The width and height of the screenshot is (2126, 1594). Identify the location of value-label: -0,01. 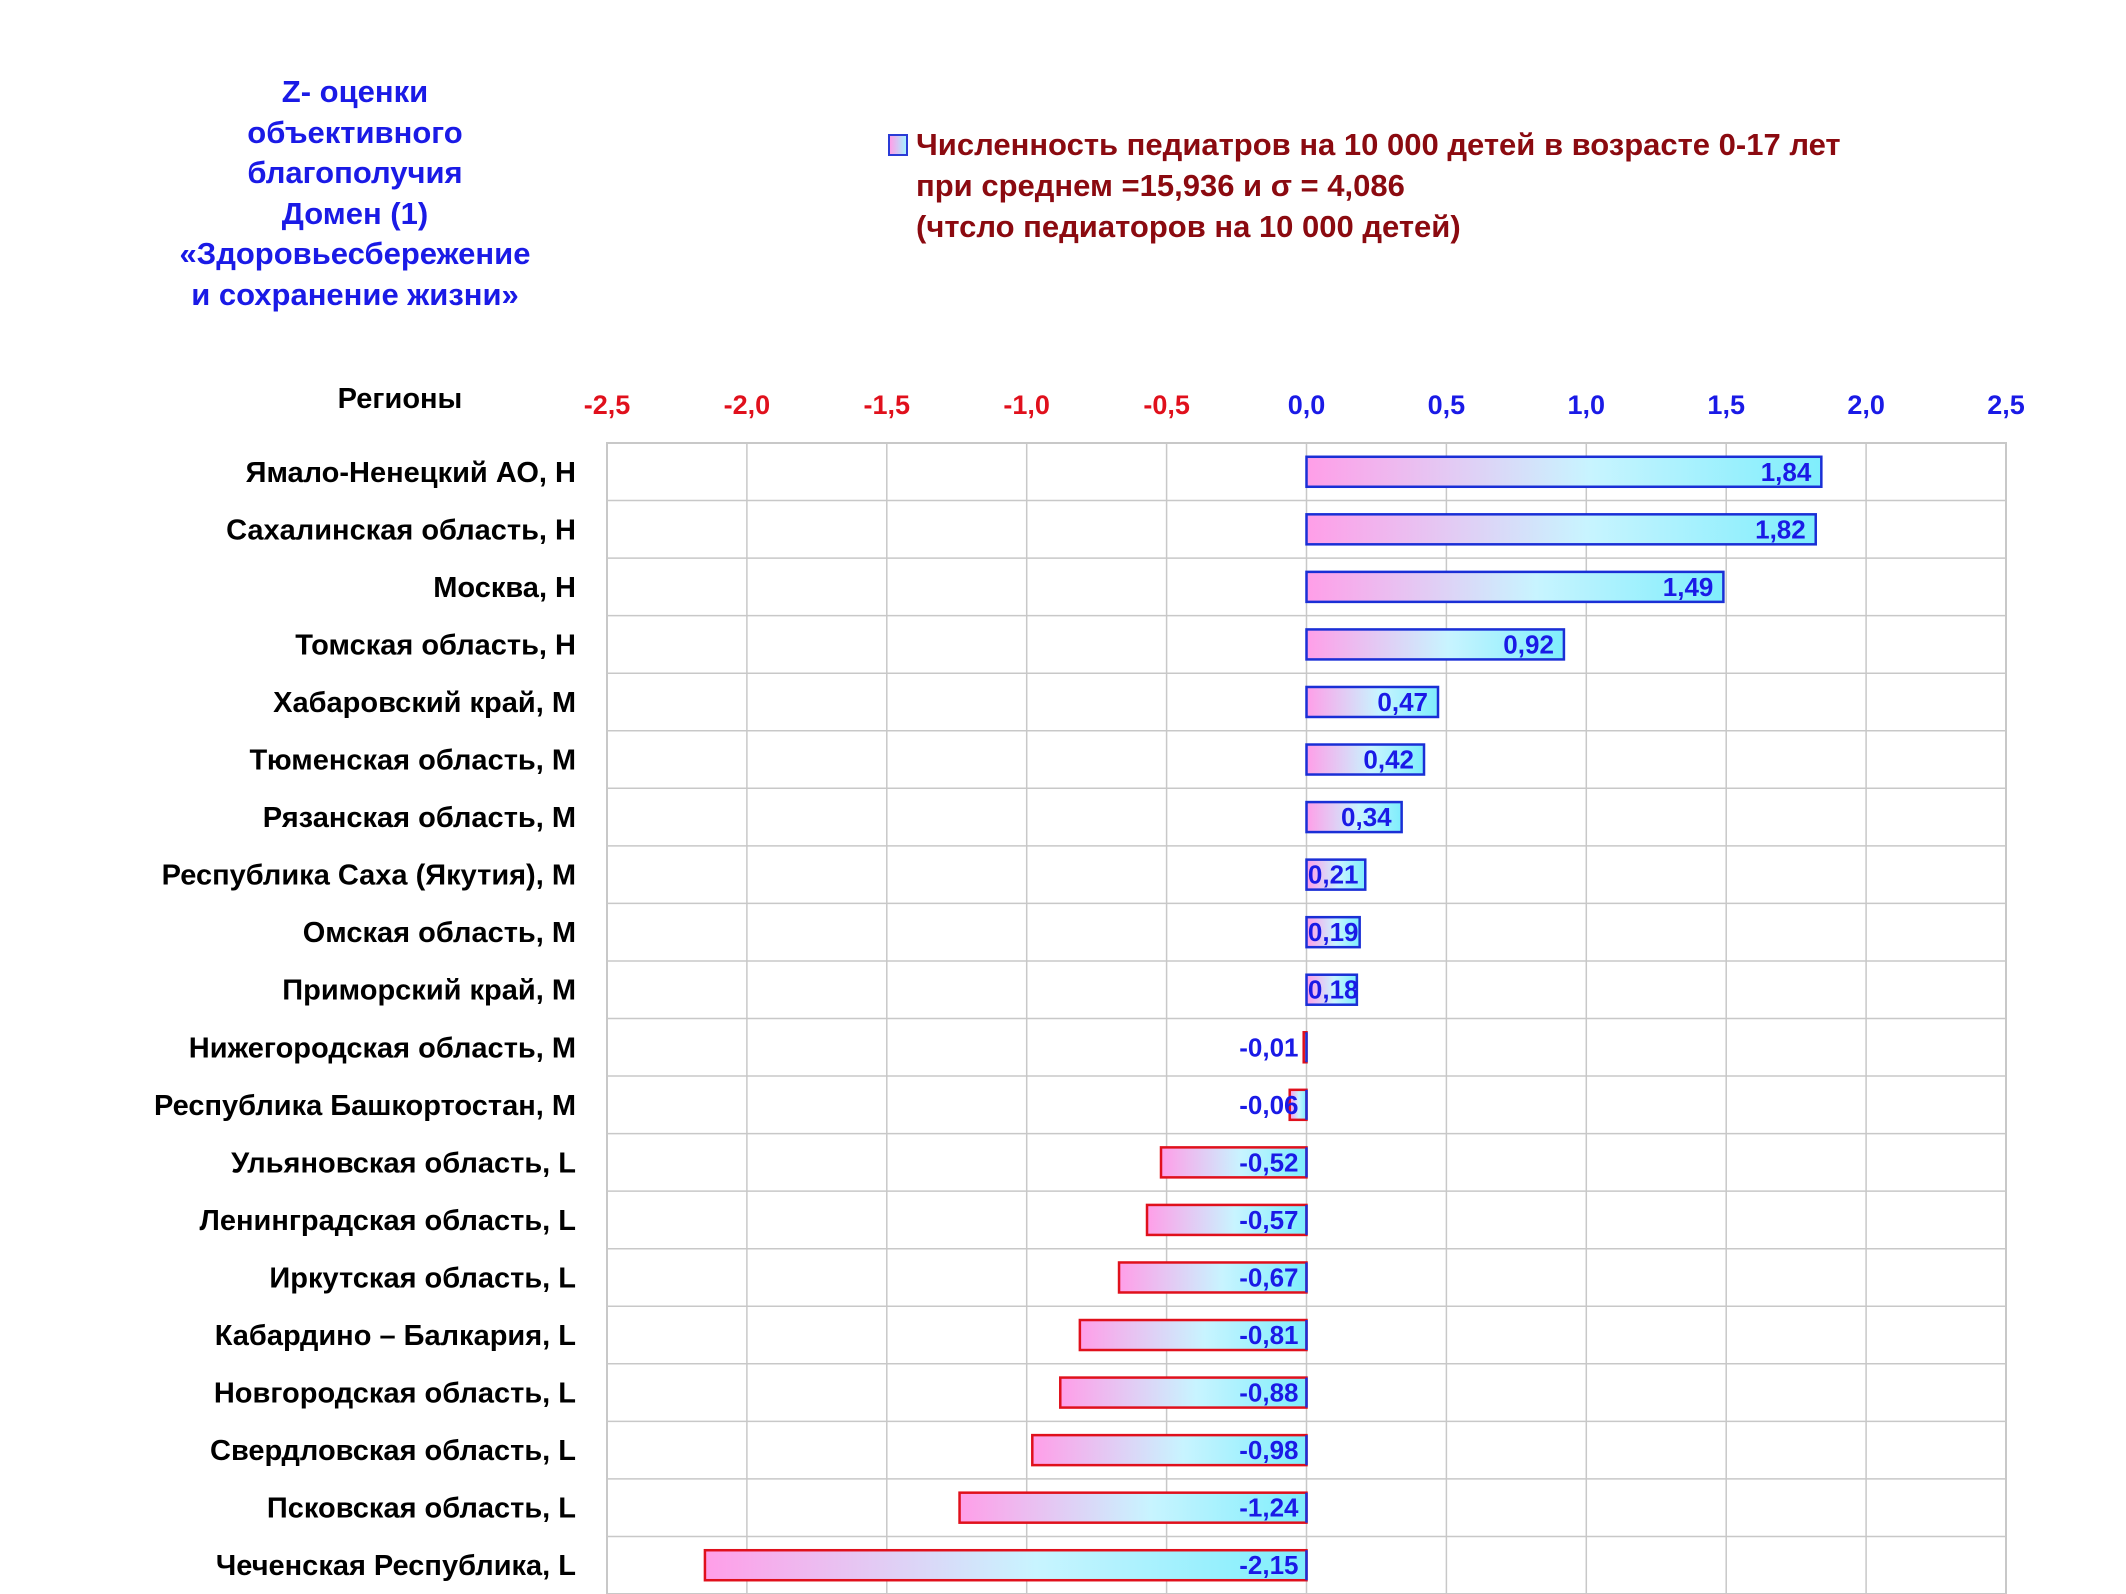
(1268, 1047).